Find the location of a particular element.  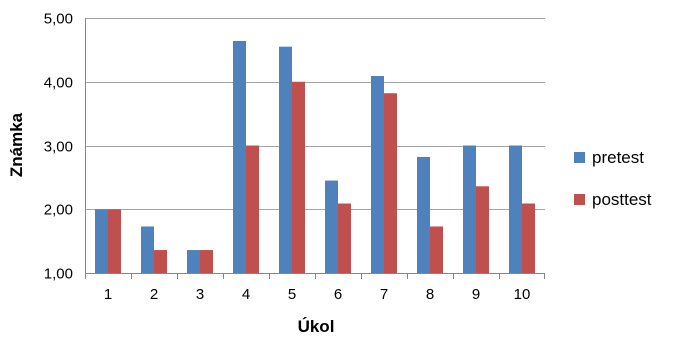

x-tick-label: 1 is located at coordinates (108, 294).